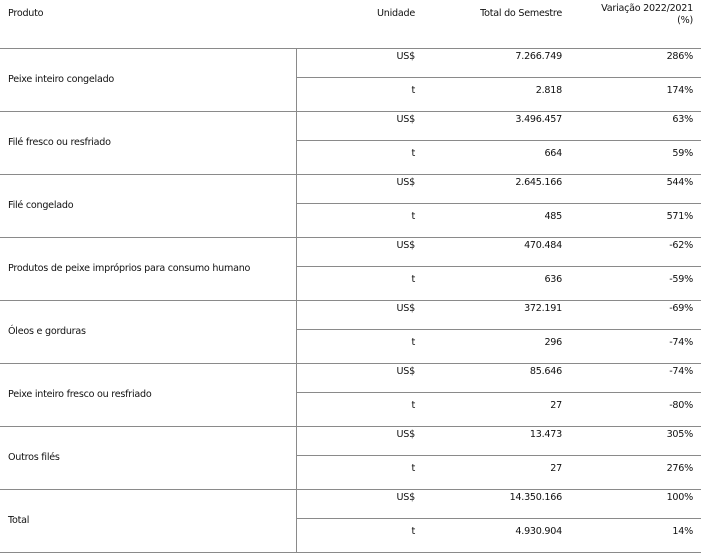 This screenshot has width=701, height=553. I want to click on total-cell: 636, so click(494, 283).